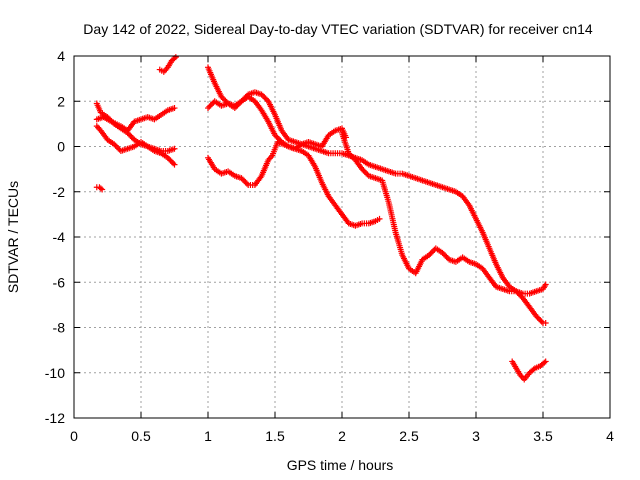  I want to click on series-track-e, so click(167, 64).